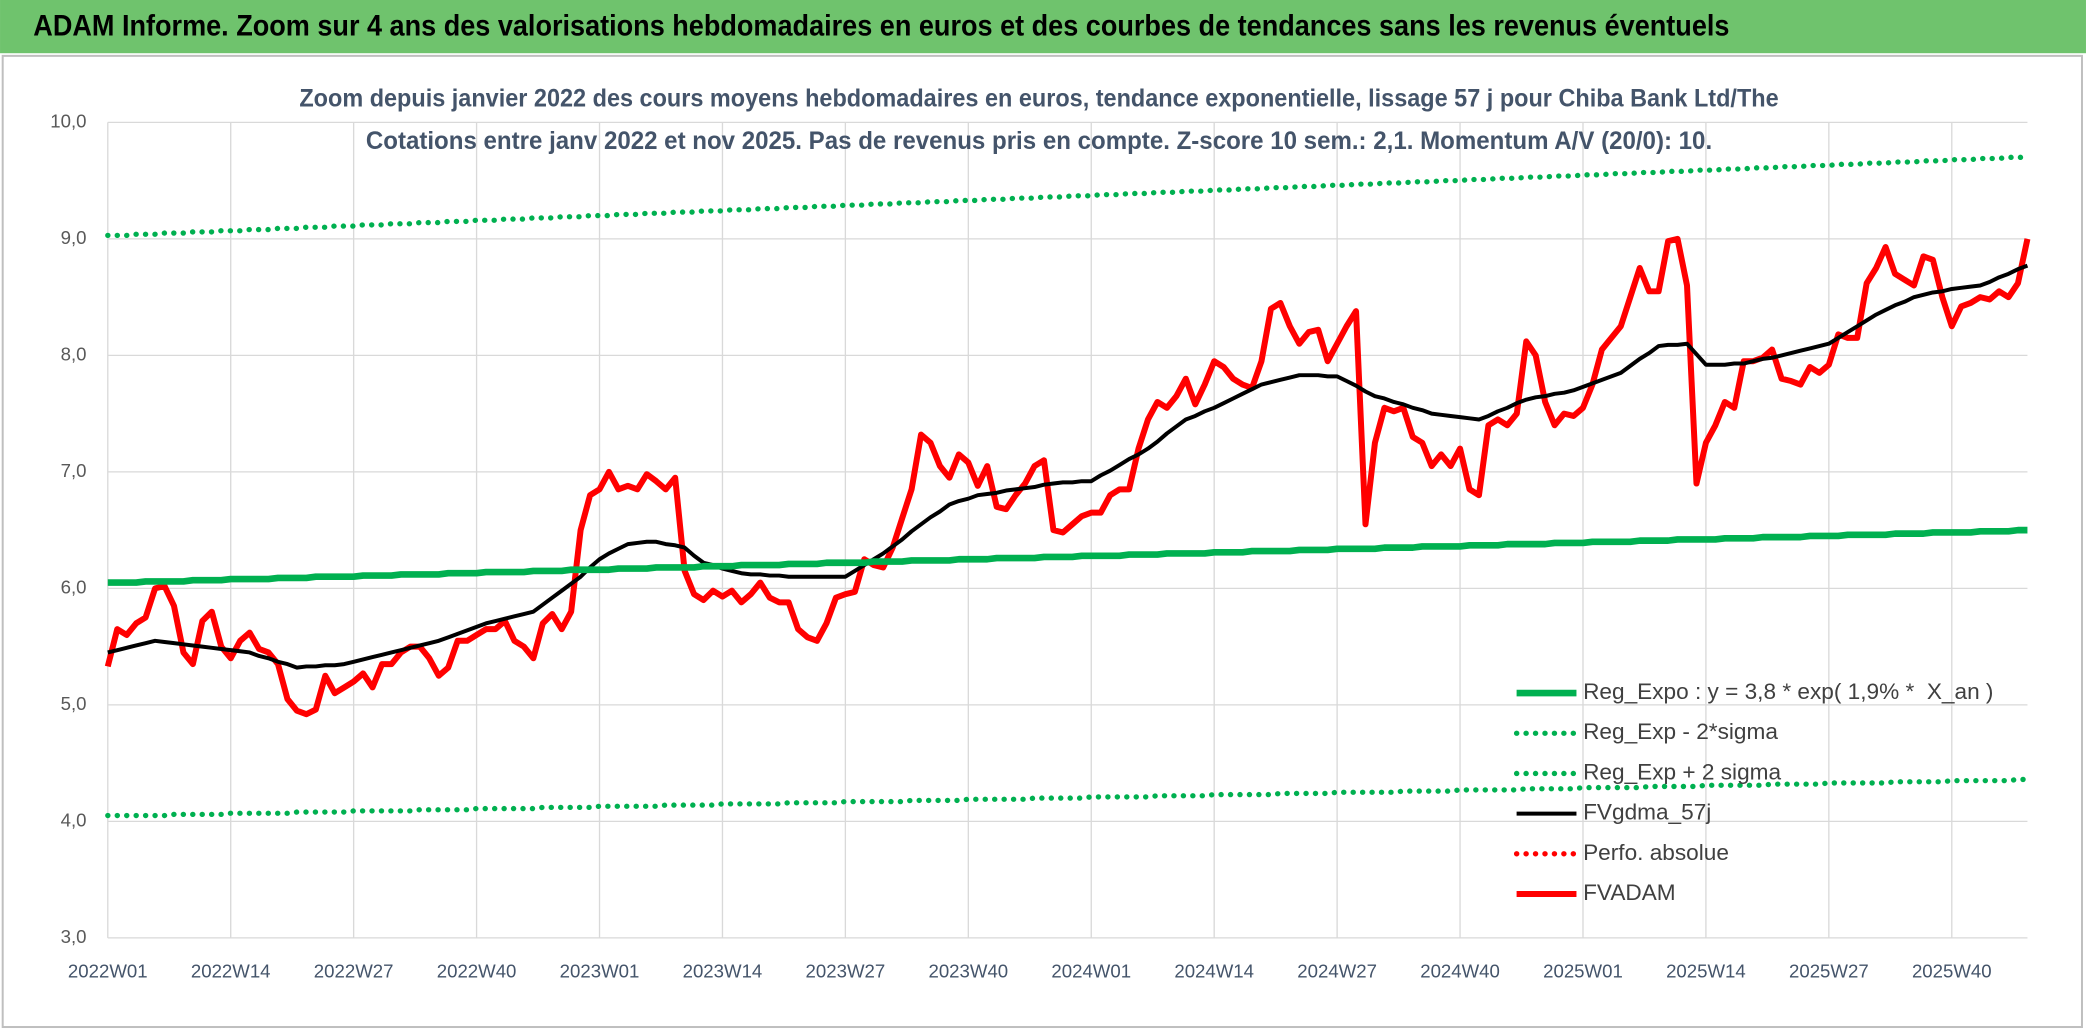 The height and width of the screenshot is (1031, 2086). Describe the element at coordinates (1829, 970) in the screenshot. I see `x-tick-label: 2025W27` at that location.